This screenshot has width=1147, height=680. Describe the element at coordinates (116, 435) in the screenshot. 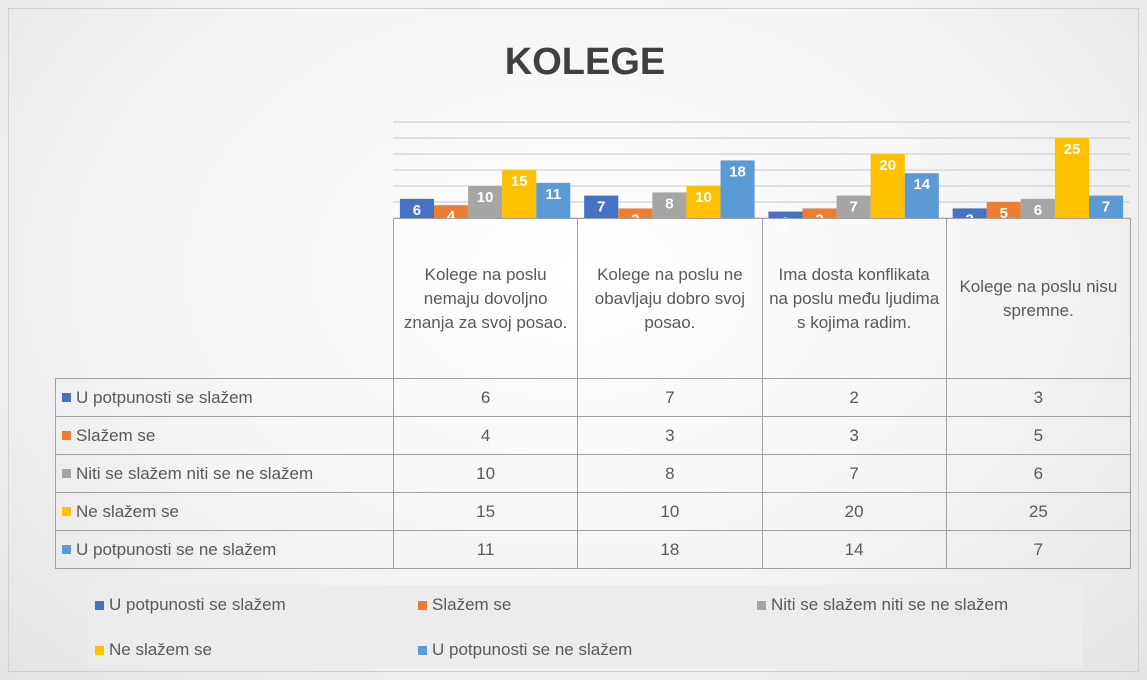

I see `series-name: Slažem se` at that location.